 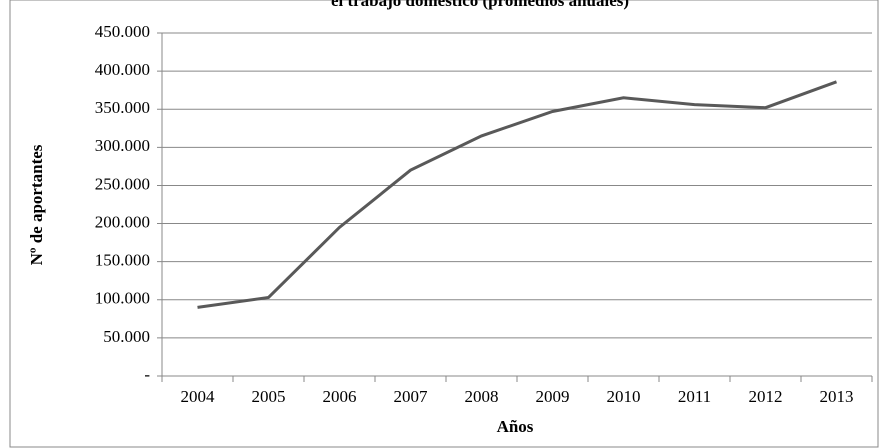 I want to click on y-tick-label: 200.000, so click(x=122, y=221).